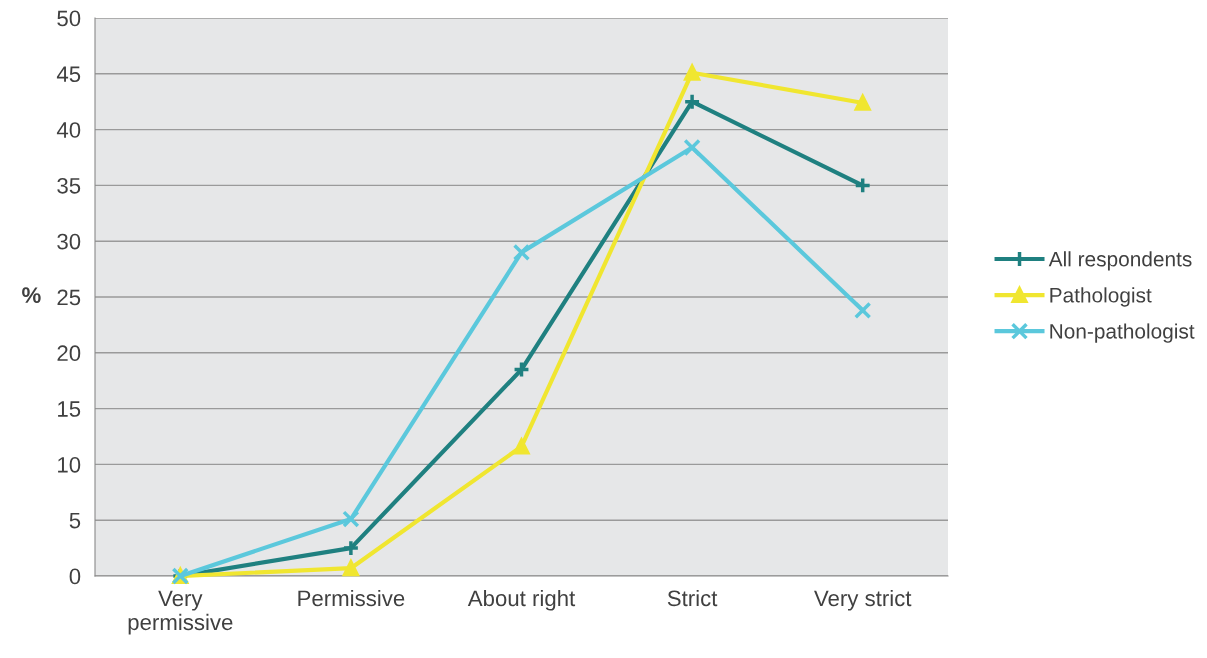 The height and width of the screenshot is (658, 1207). Describe the element at coordinates (69, 297) in the screenshot. I see `y-tick-label: 25` at that location.